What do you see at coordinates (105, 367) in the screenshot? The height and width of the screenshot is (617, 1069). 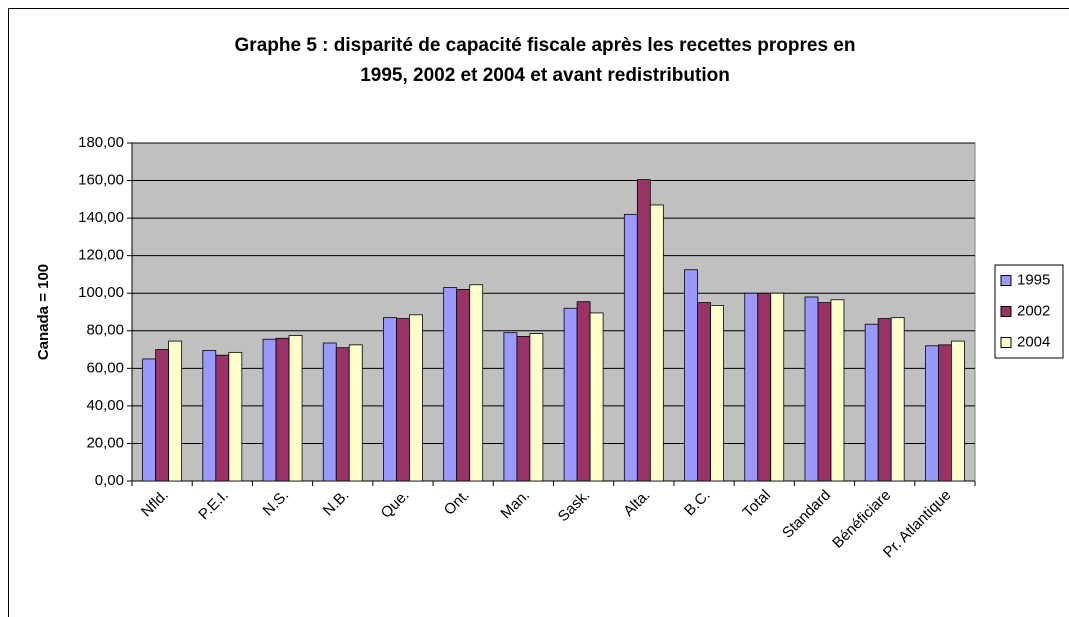 I see `y-tick-label: 60,00` at bounding box center [105, 367].